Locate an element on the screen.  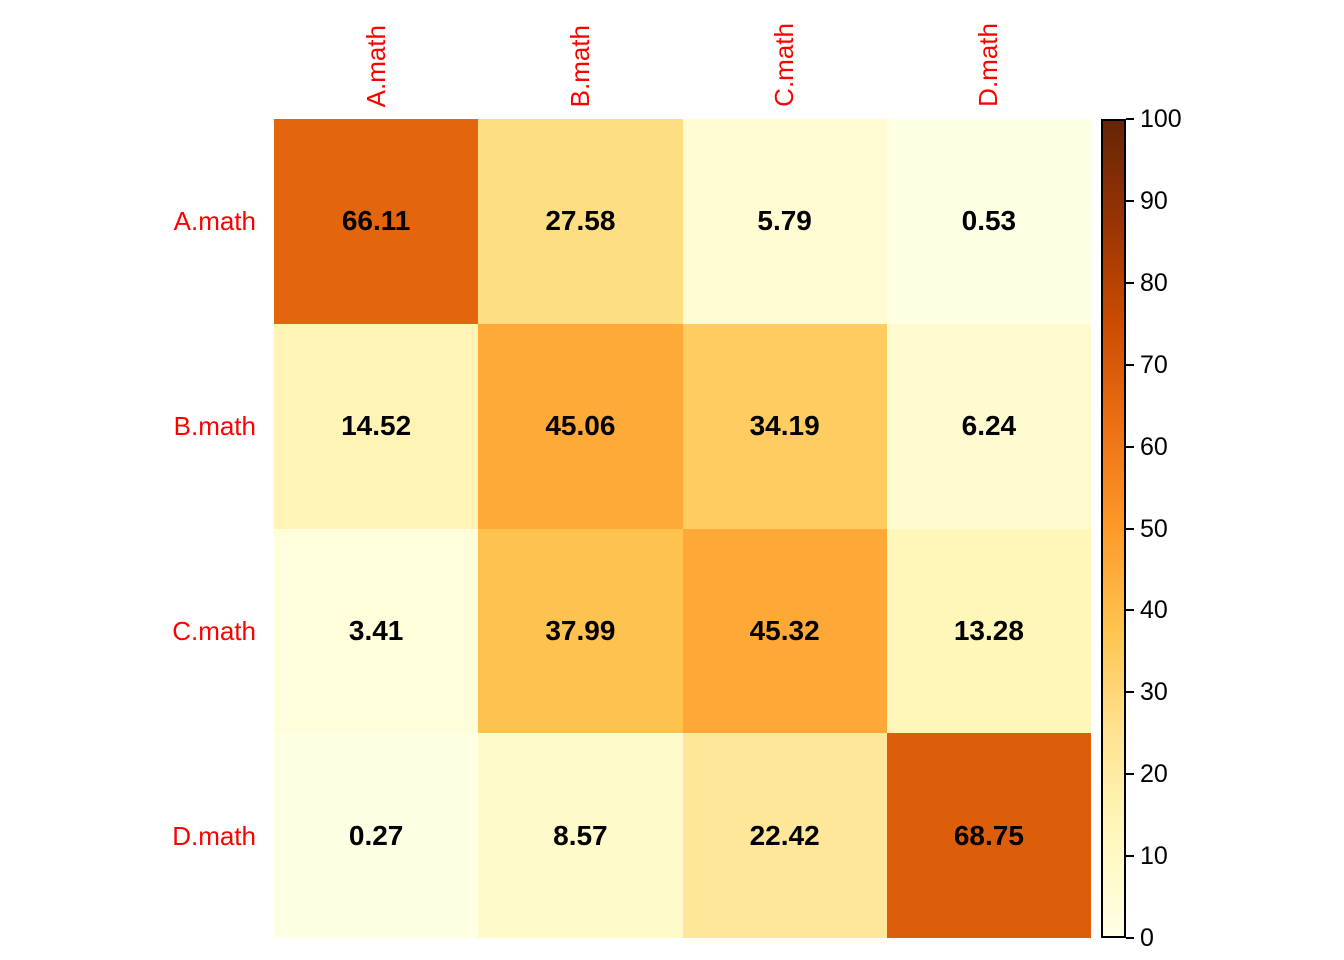
colorbar-tick-label: 70 is located at coordinates (1154, 364).